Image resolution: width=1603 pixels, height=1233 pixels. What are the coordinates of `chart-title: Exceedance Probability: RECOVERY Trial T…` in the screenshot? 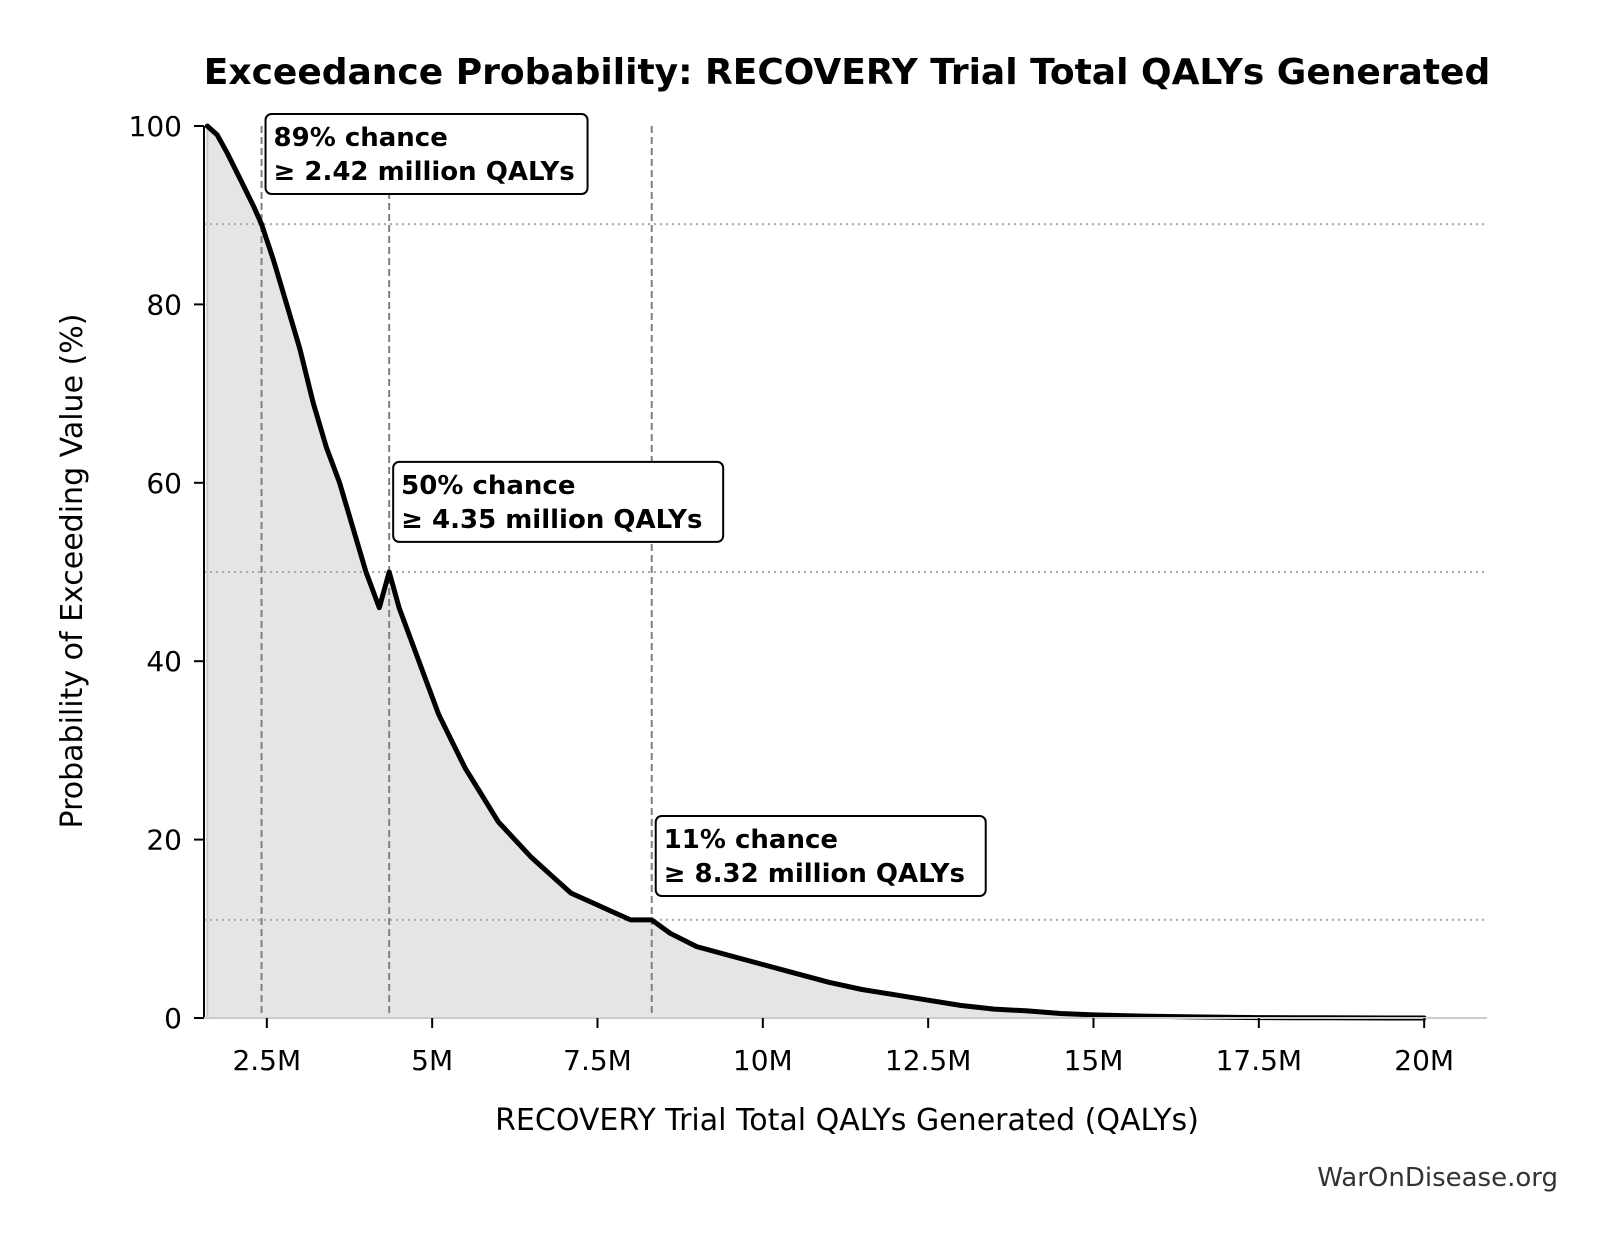 It's located at (847, 72).